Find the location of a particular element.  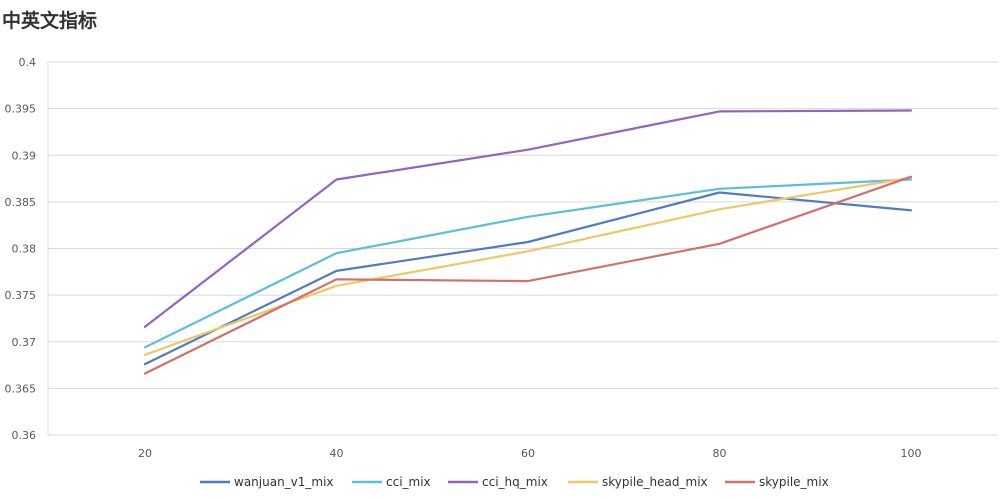

y-tick-label: 0.36 is located at coordinates (24, 435).